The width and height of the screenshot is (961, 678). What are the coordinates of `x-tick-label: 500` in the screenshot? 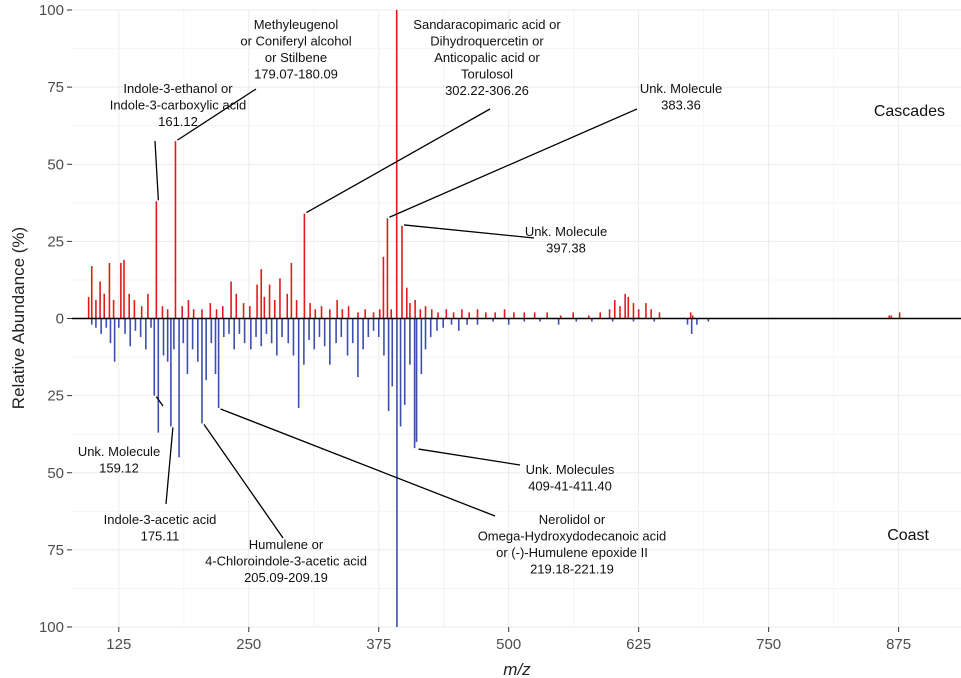 It's located at (508, 644).